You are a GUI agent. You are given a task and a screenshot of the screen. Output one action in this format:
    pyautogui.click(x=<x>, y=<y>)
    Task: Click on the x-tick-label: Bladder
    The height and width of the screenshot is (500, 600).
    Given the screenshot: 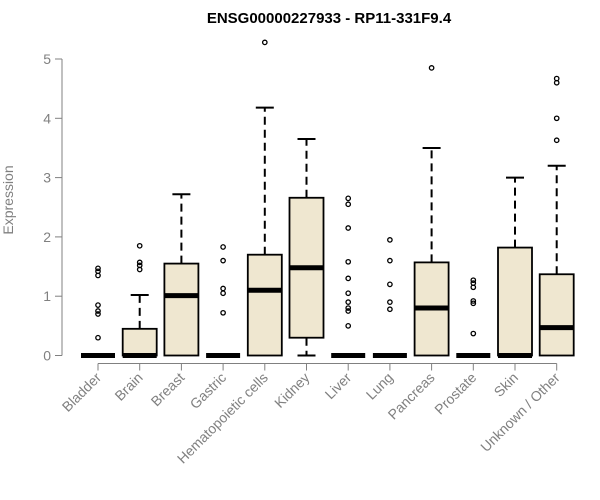 What is the action you would take?
    pyautogui.click(x=82, y=392)
    